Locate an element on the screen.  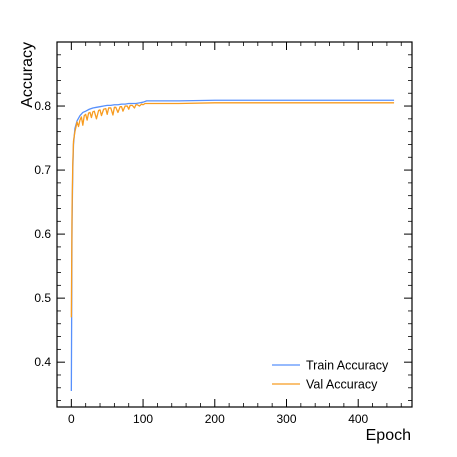
y-axis-label: Accuracy is located at coordinates (27, 75).